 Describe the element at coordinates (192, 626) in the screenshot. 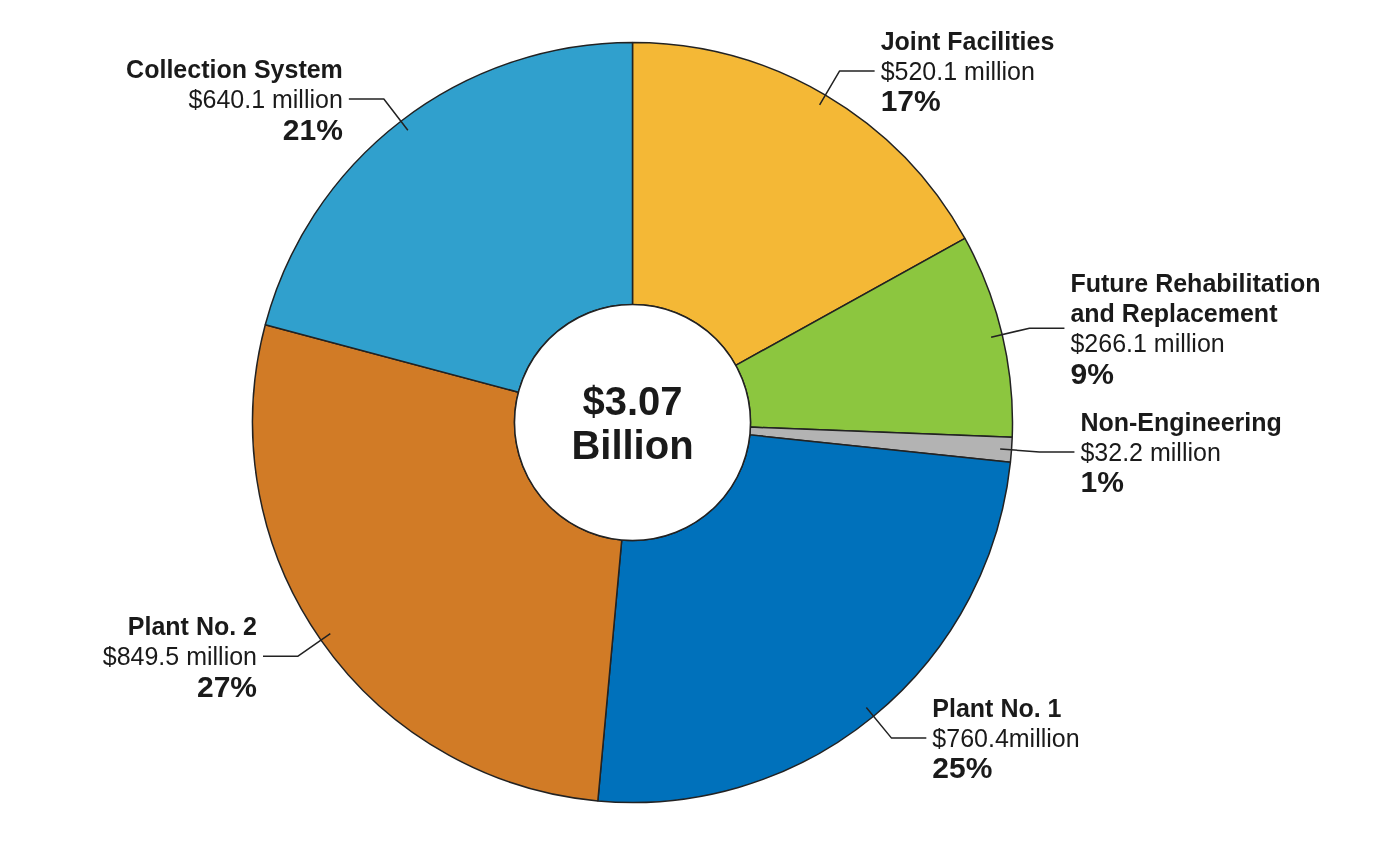

I see `slice-label: Plant No. 2` at that location.